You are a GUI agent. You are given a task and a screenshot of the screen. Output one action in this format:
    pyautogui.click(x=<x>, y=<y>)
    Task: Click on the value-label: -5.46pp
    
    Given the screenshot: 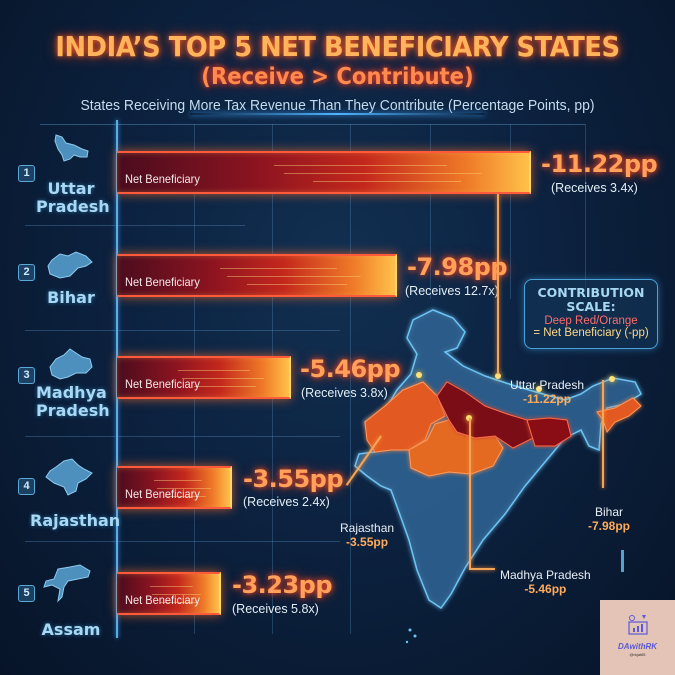 What is the action you would take?
    pyautogui.click(x=350, y=369)
    